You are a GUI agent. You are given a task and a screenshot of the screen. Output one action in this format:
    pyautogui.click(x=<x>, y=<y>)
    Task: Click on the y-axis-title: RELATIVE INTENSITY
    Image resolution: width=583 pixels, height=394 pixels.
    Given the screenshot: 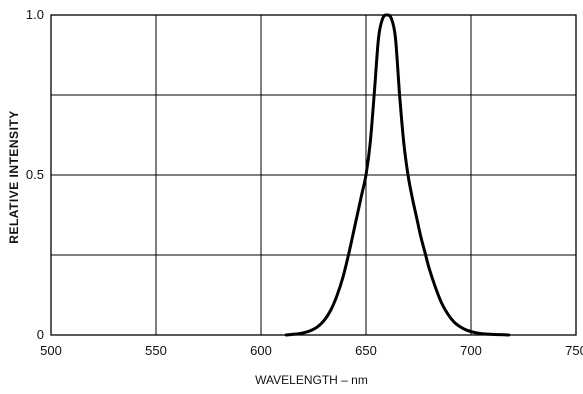 What is the action you would take?
    pyautogui.click(x=14, y=176)
    